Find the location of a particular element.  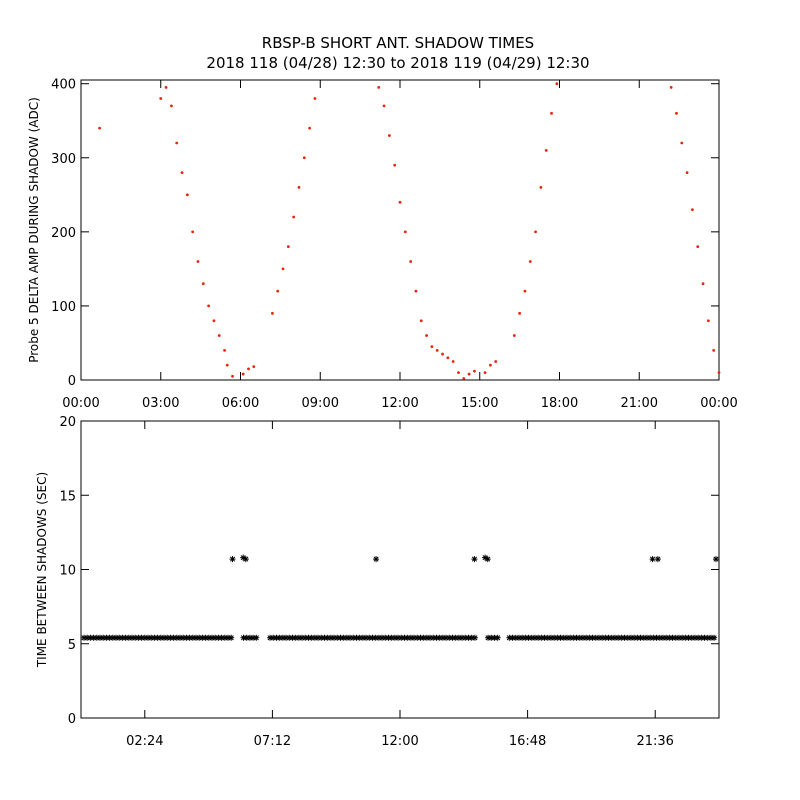

y-tick-label: 300 is located at coordinates (63, 159).